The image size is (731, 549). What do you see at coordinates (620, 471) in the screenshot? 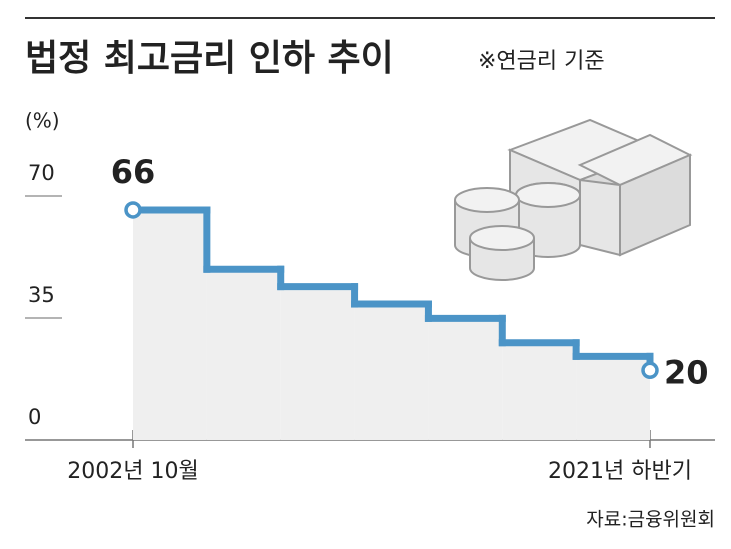
I see `x-tick-label: 2021년 하반기` at bounding box center [620, 471].